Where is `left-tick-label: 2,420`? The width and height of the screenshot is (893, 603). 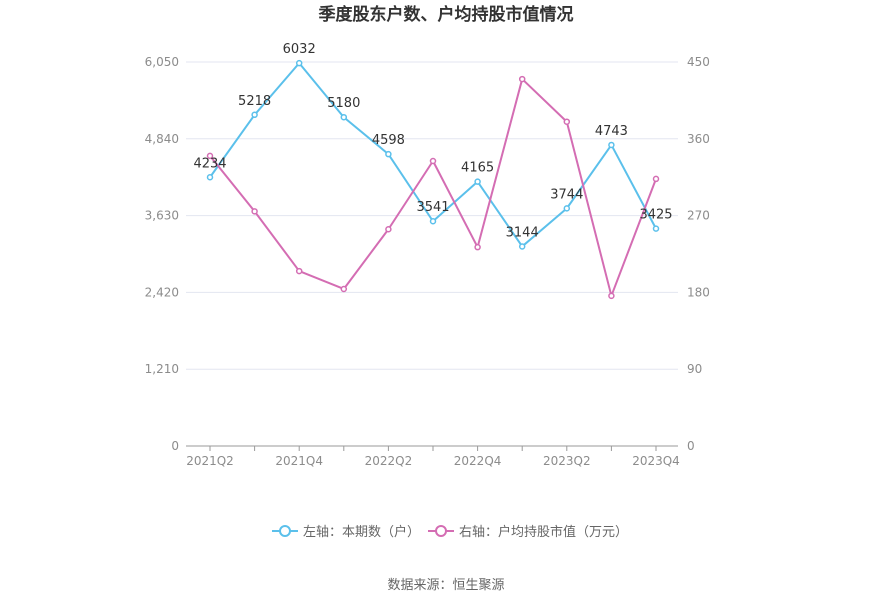 left-tick-label: 2,420 is located at coordinates (162, 292).